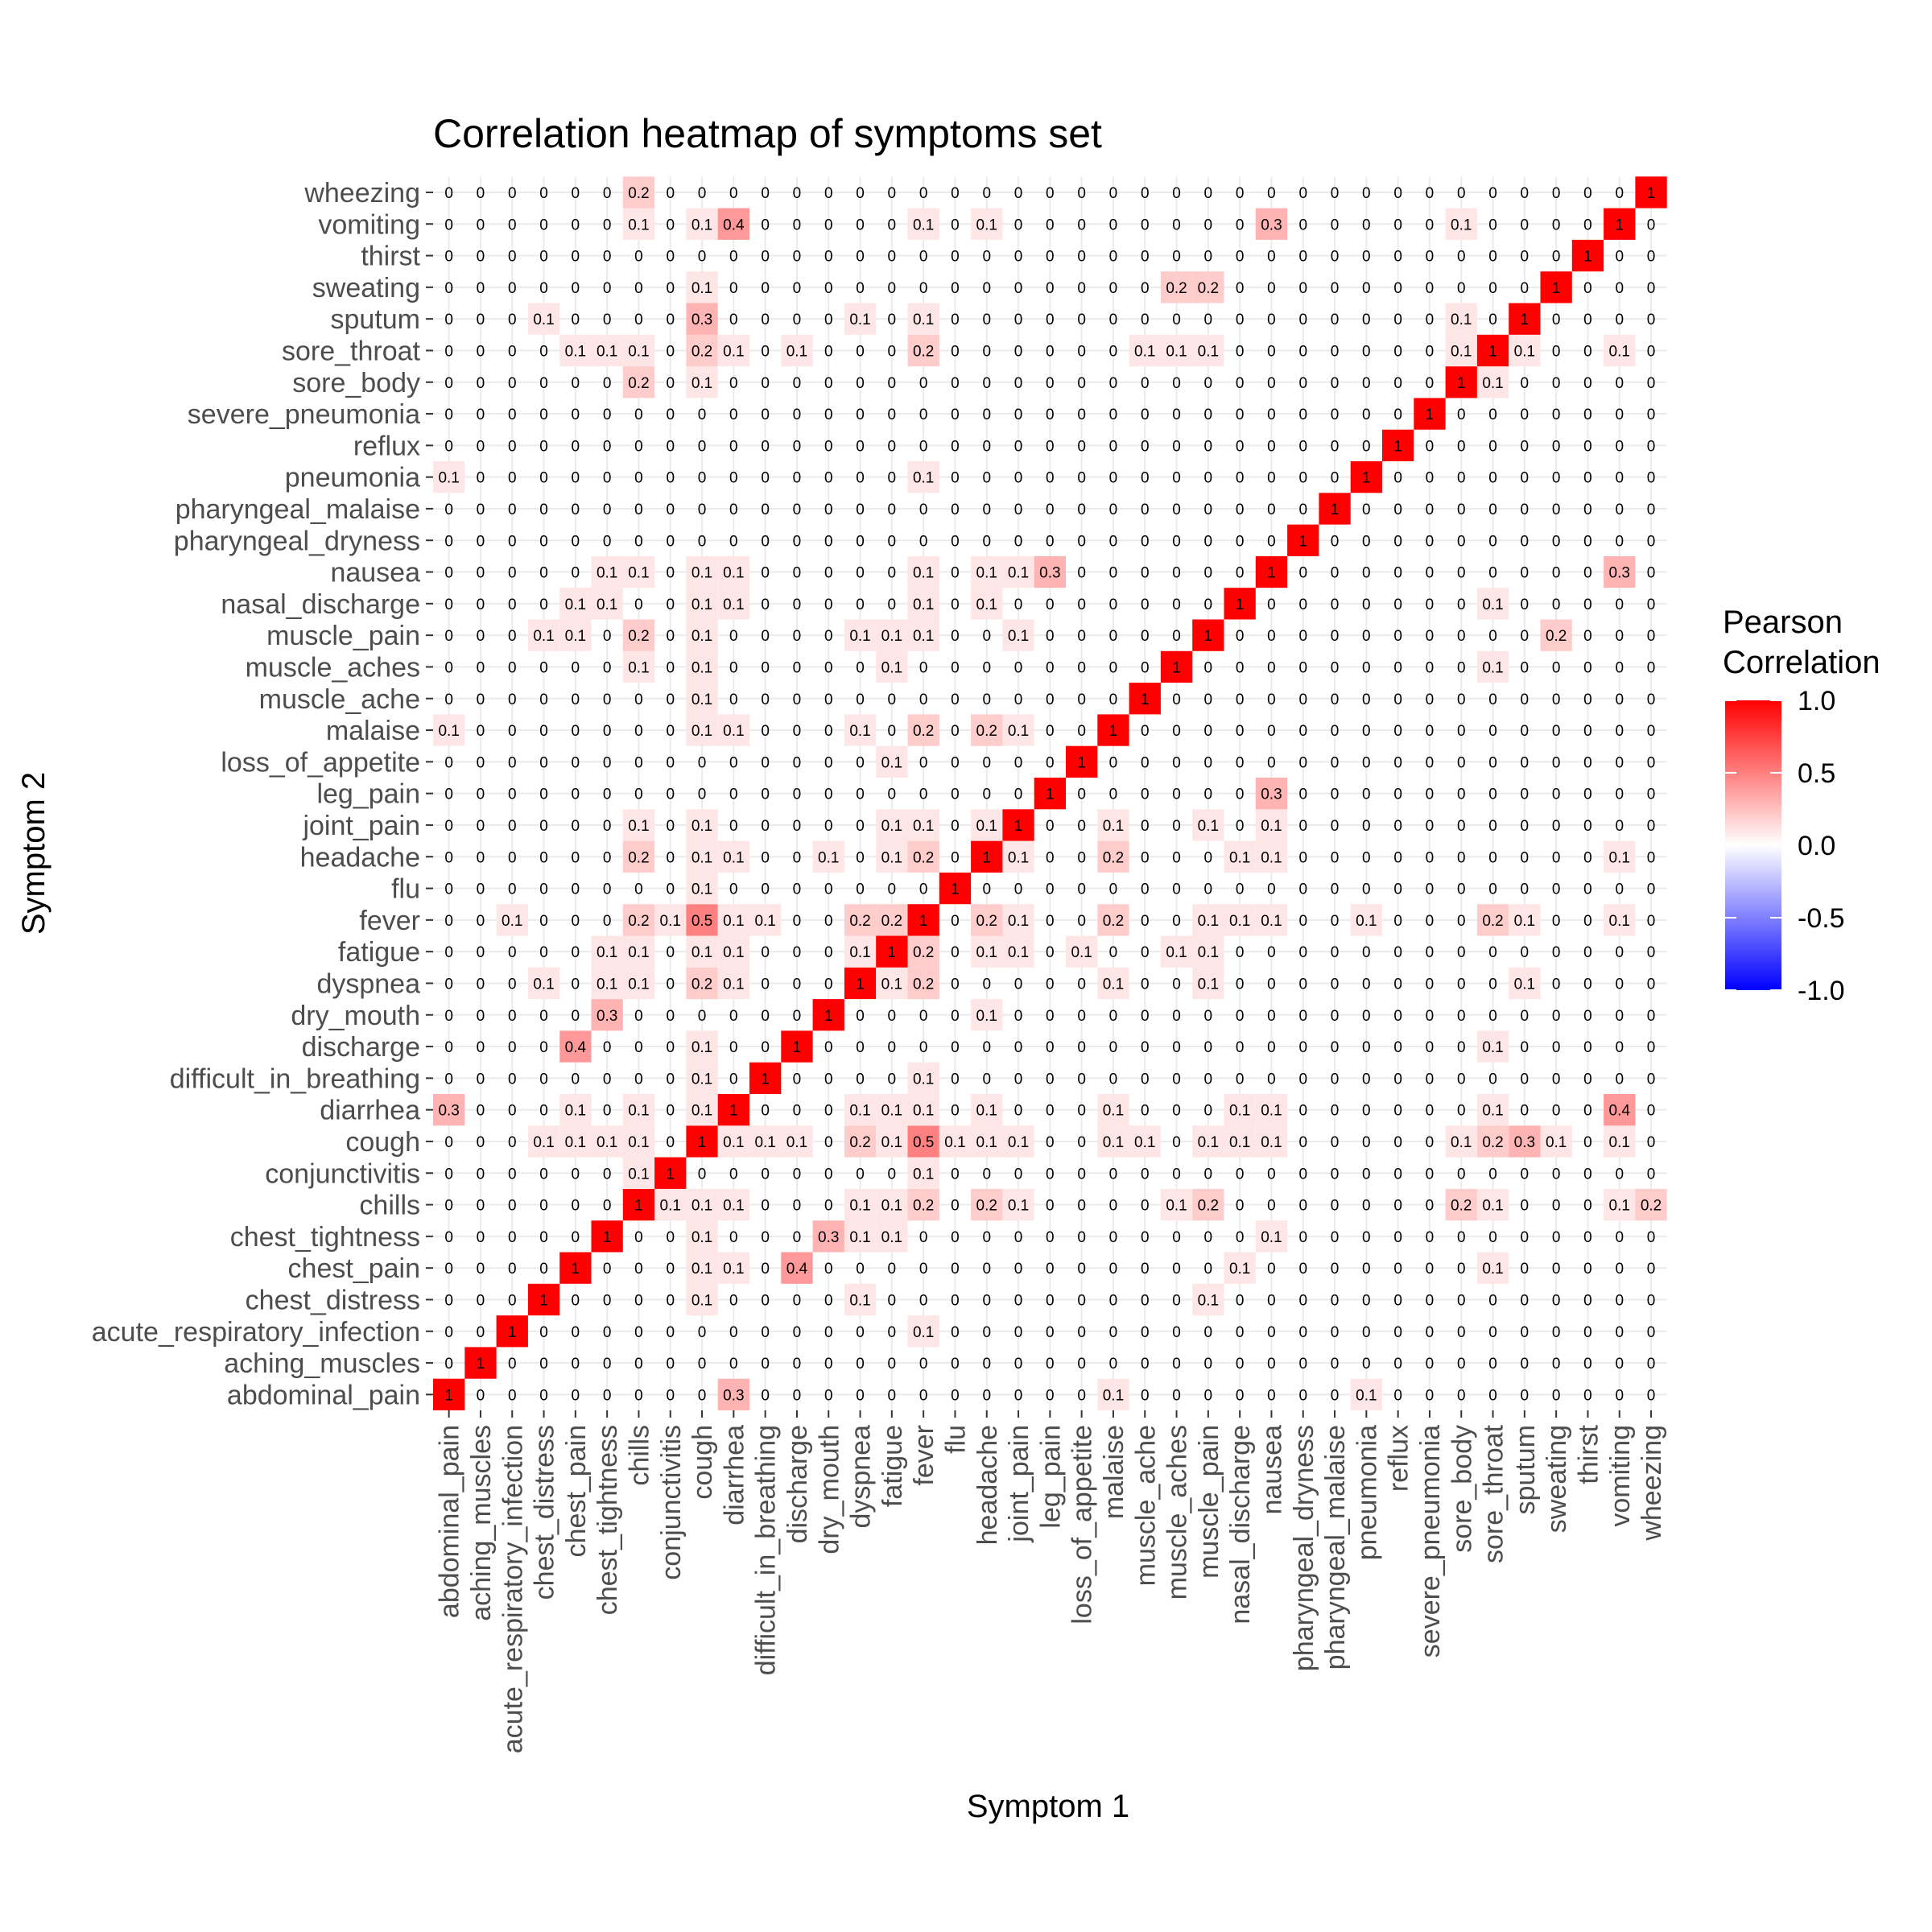 The image size is (1932, 1932). Describe the element at coordinates (1240, 1524) in the screenshot. I see `x-tick-label: nasal_discharge` at that location.